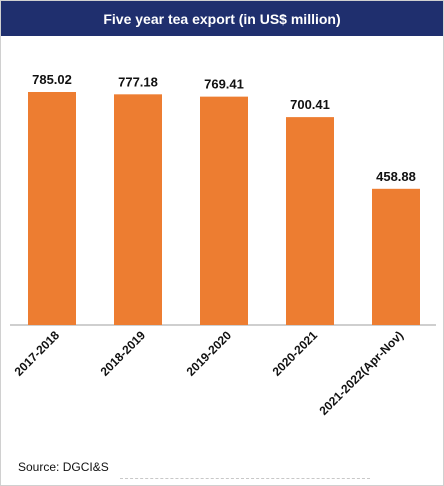 This screenshot has height=486, width=444. I want to click on chart-title-banner: Five year tea export (in US$ million), so click(222, 18).